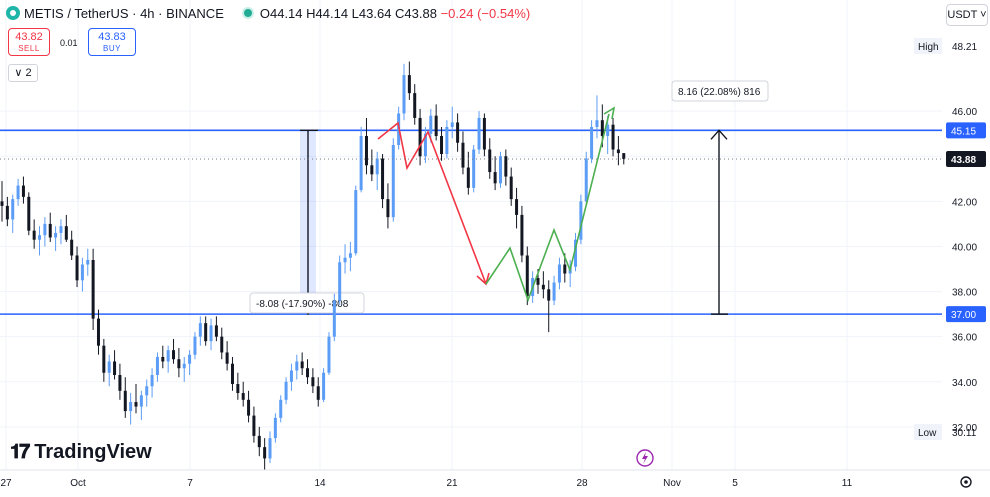 The width and height of the screenshot is (990, 497). I want to click on time-tick-label: 5, so click(735, 483).